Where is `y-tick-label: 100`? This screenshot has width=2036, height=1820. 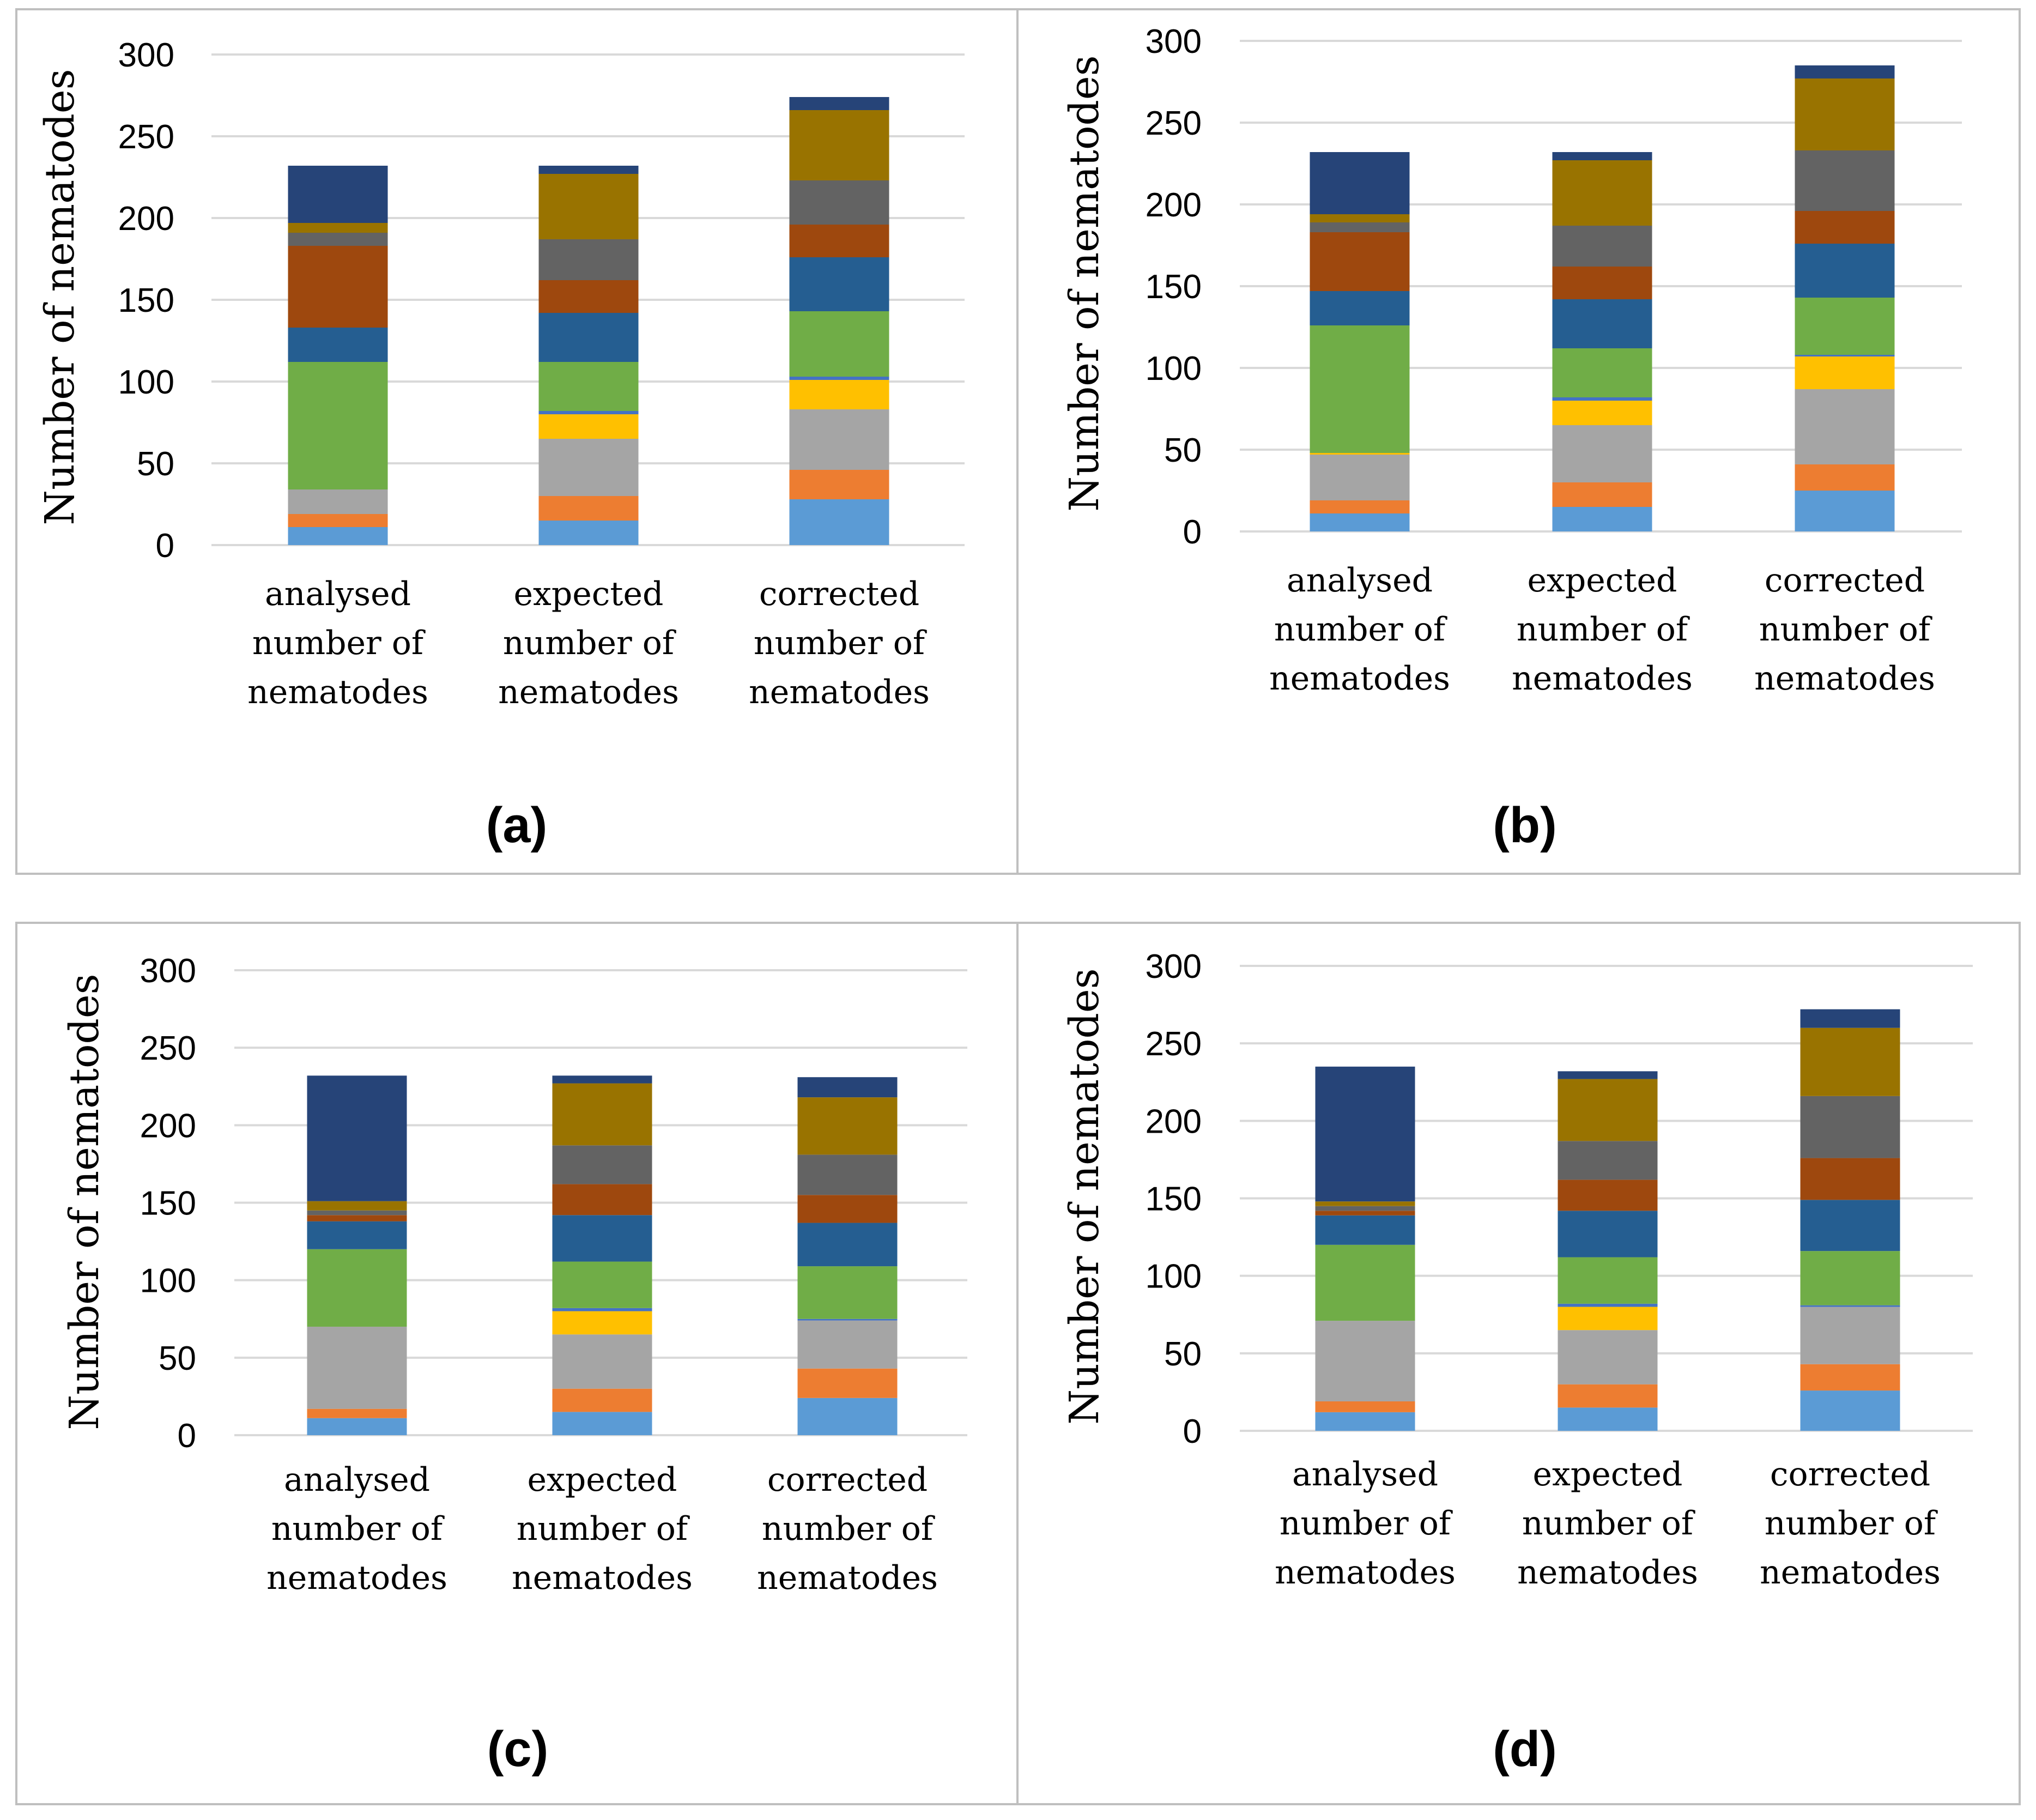
y-tick-label: 100 is located at coordinates (146, 382).